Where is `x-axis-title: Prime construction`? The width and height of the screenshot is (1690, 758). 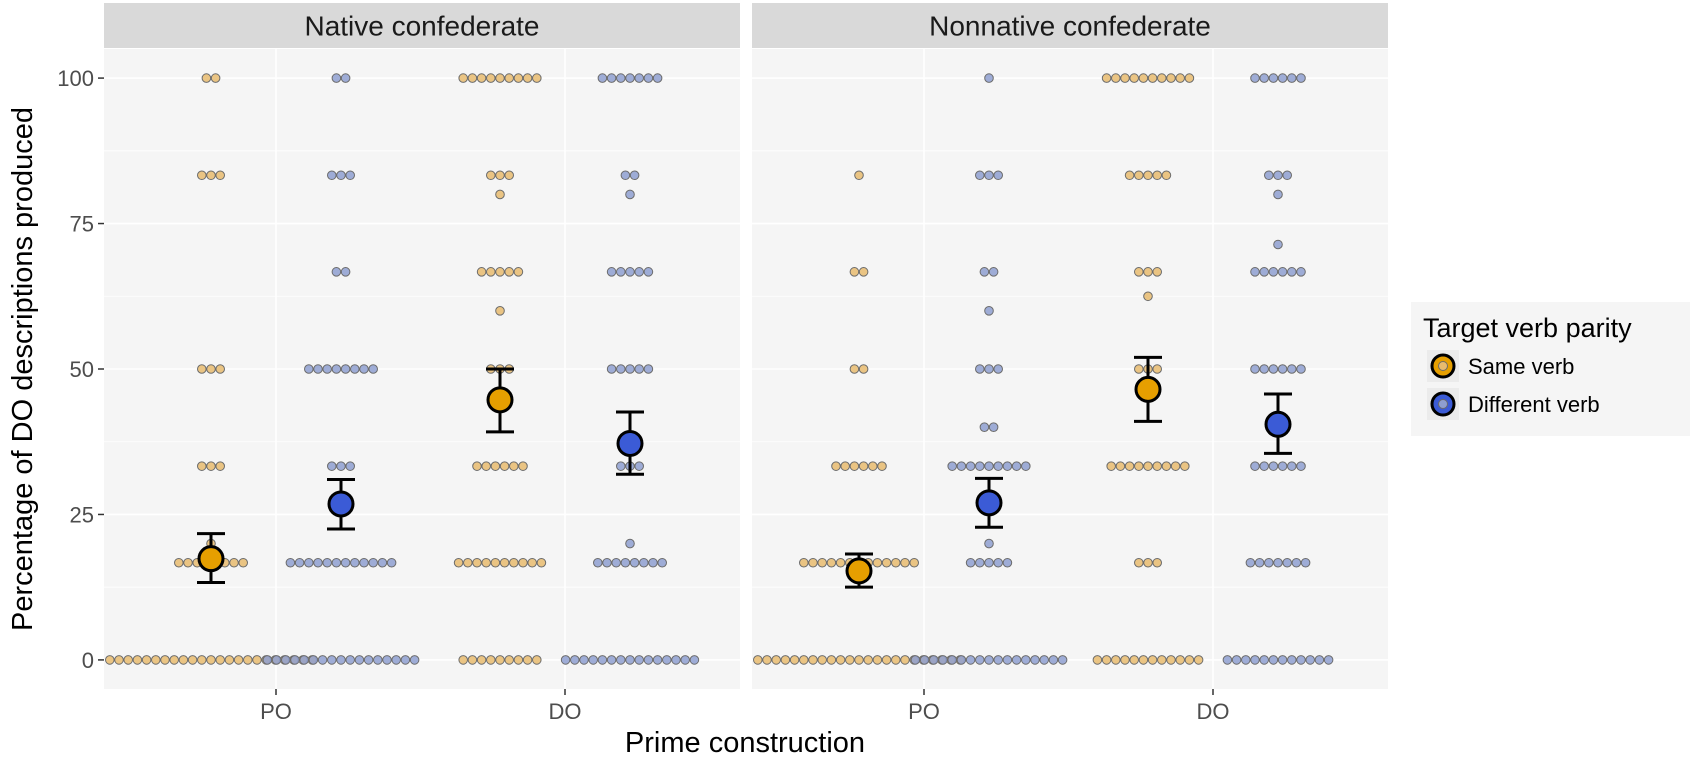 x-axis-title: Prime construction is located at coordinates (745, 742).